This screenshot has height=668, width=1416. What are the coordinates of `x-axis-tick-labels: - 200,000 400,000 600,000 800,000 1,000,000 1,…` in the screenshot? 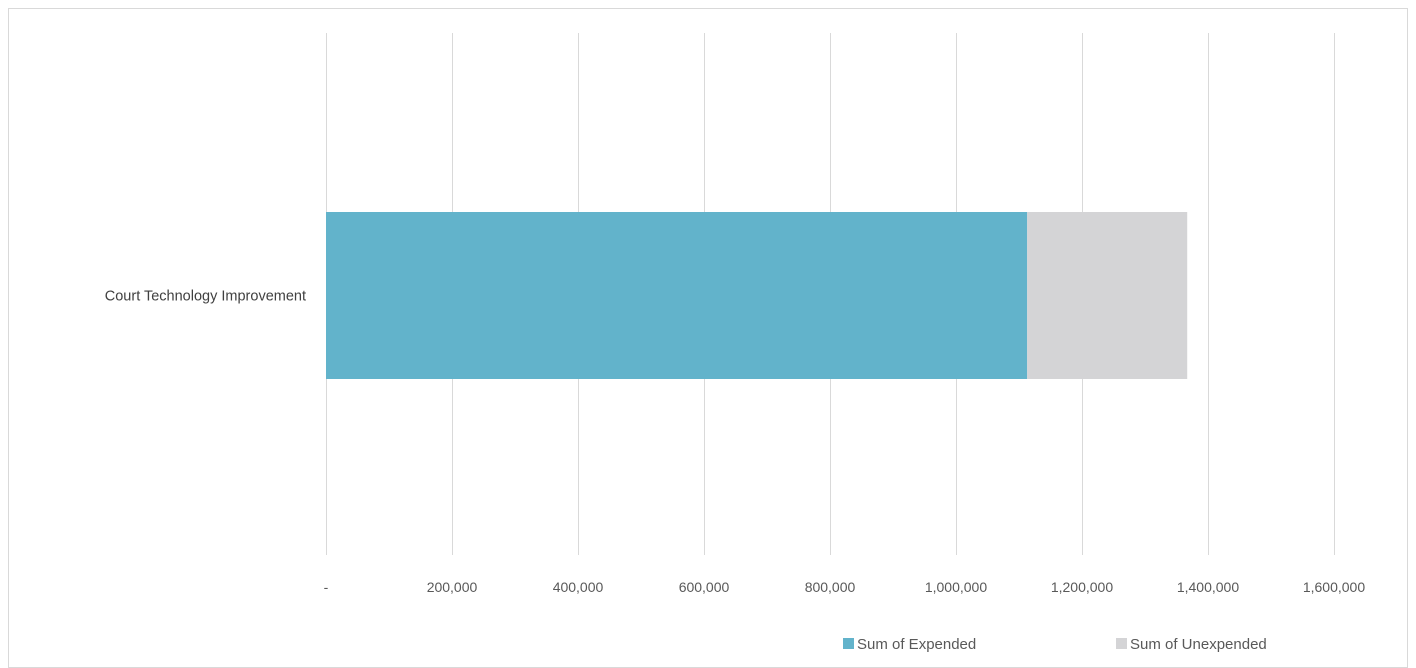 It's located at (845, 587).